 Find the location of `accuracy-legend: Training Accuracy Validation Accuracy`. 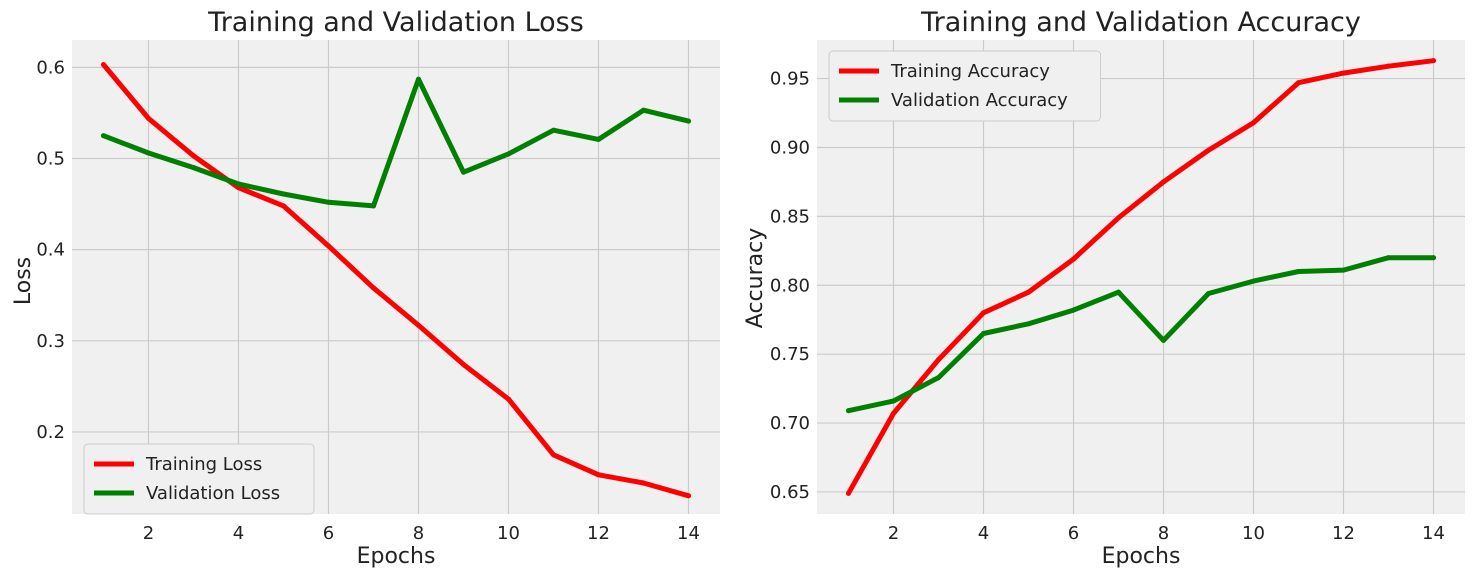

accuracy-legend: Training Accuracy Validation Accuracy is located at coordinates (965, 86).